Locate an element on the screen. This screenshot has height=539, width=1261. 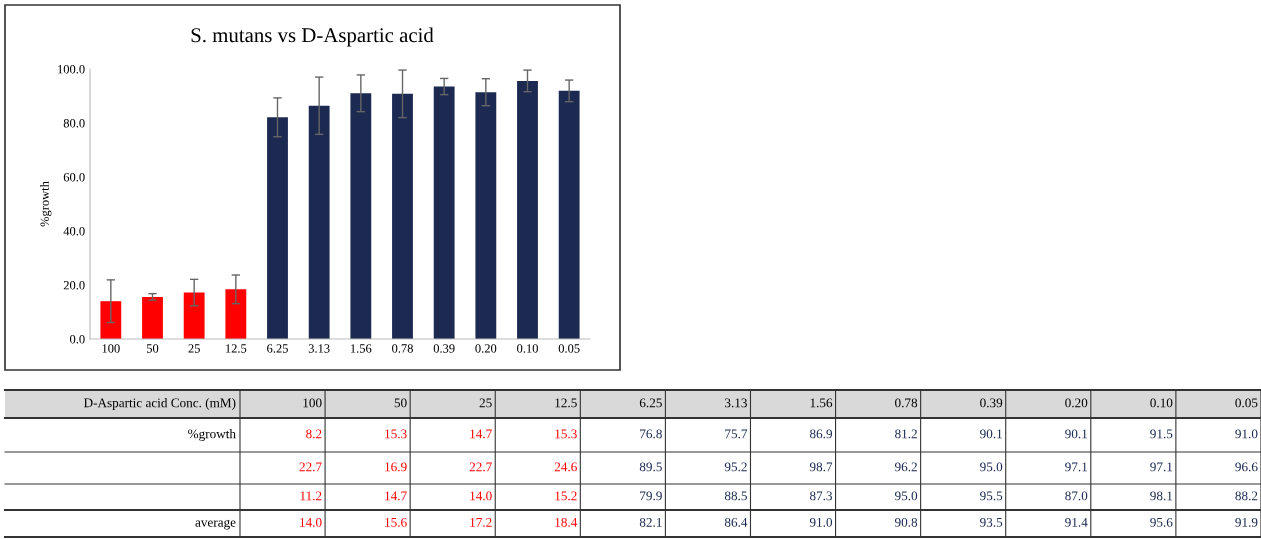
text: 11.2 is located at coordinates (311, 496).